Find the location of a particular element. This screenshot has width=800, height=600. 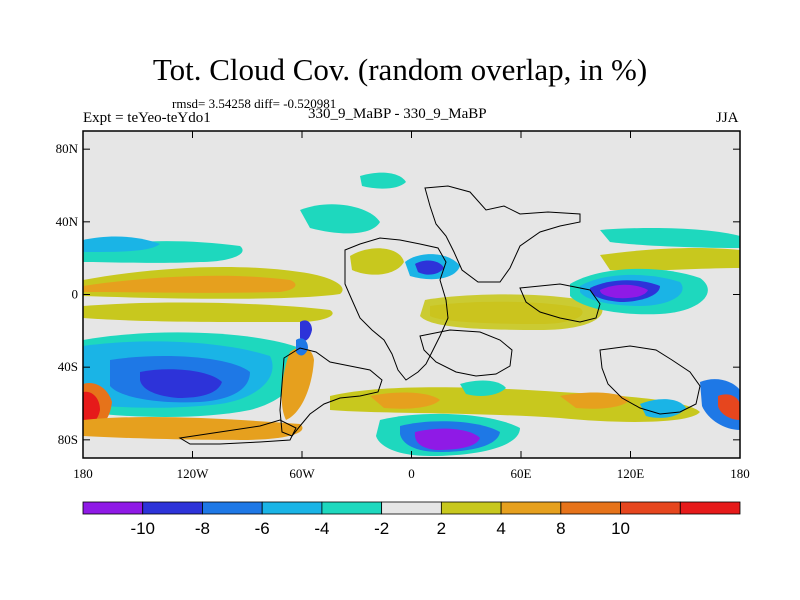

lon-tick-label: 120E is located at coordinates (631, 473).